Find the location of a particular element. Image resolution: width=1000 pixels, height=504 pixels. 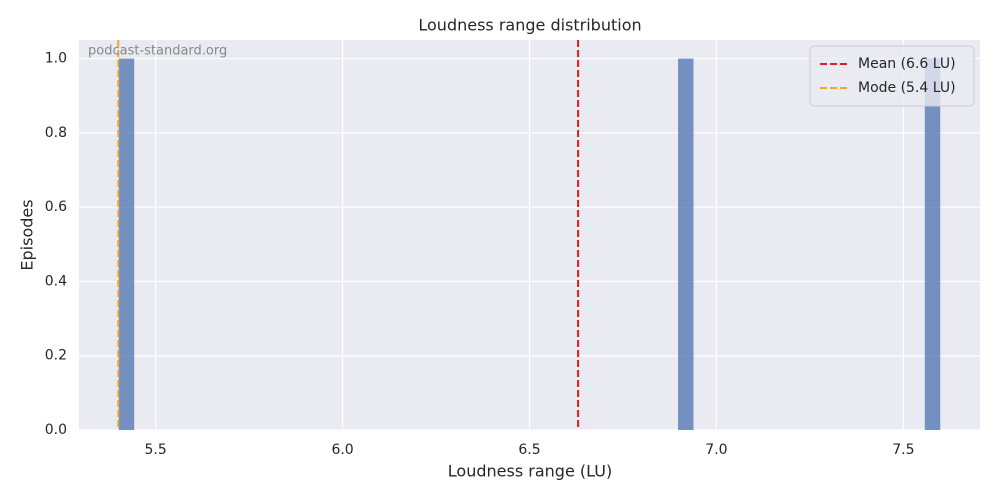

y-tick-label: 0.2 is located at coordinates (56, 356).